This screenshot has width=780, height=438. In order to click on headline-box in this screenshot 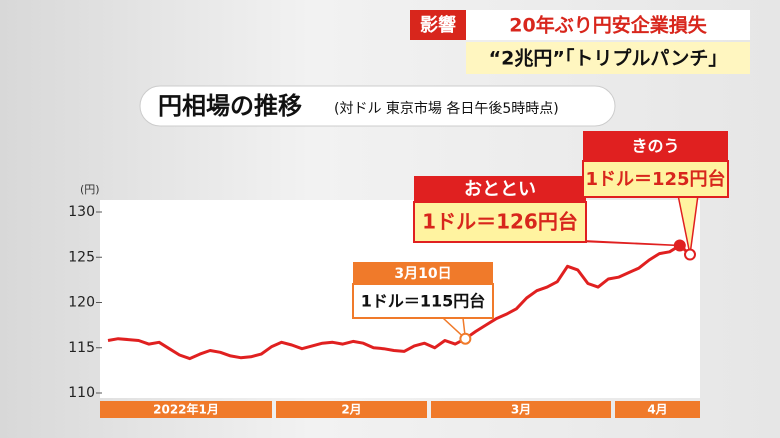, I will do `click(608, 25)`.